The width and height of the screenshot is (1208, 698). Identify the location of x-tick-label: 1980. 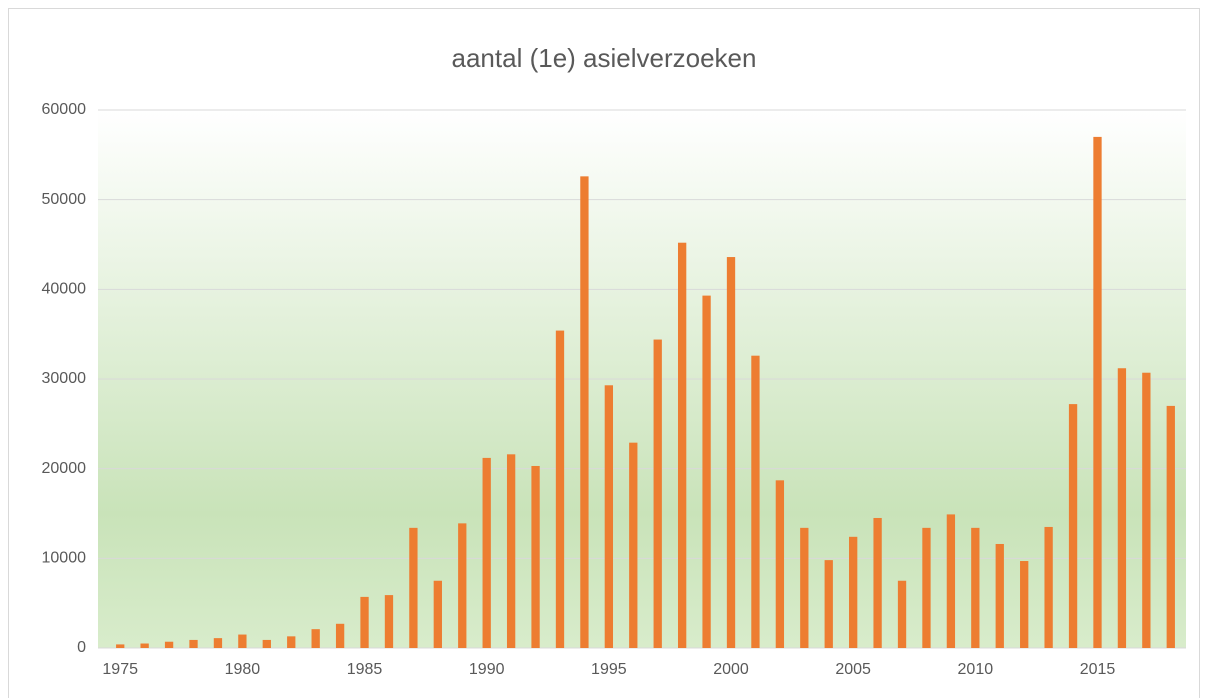
(243, 669).